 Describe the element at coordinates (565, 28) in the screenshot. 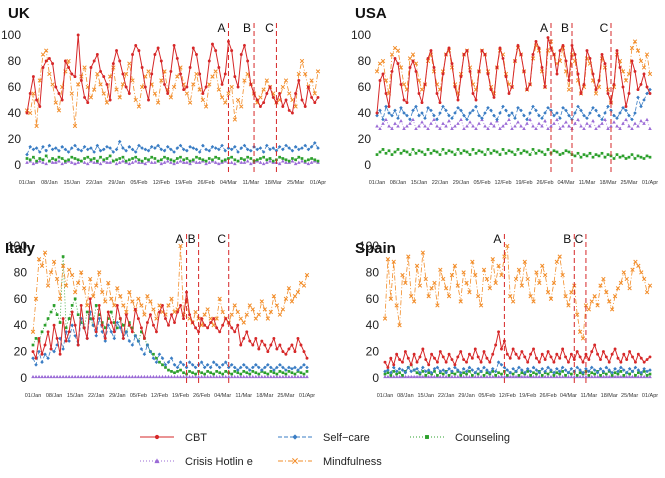

I see `event-label: B` at that location.